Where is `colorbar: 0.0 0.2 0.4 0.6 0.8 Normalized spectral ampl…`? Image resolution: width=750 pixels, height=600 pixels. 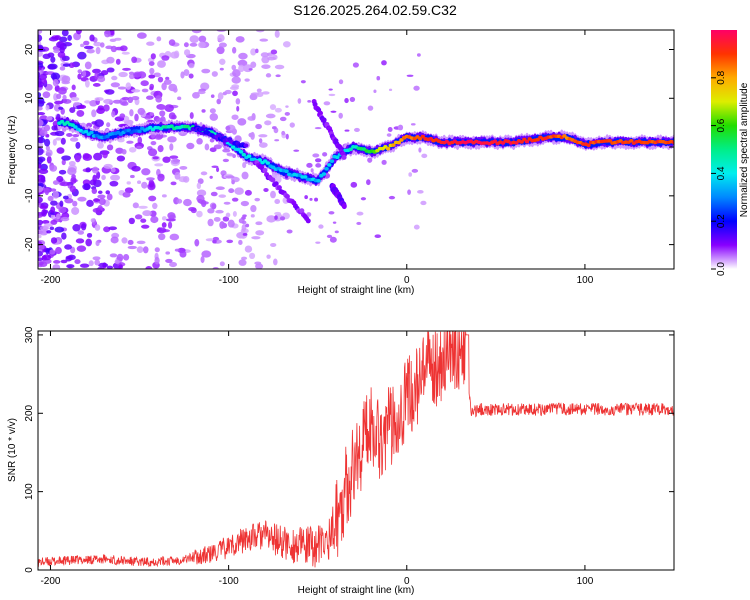
colorbar: 0.0 0.2 0.4 0.6 0.8 Normalized spectral ampl… is located at coordinates (730, 153).